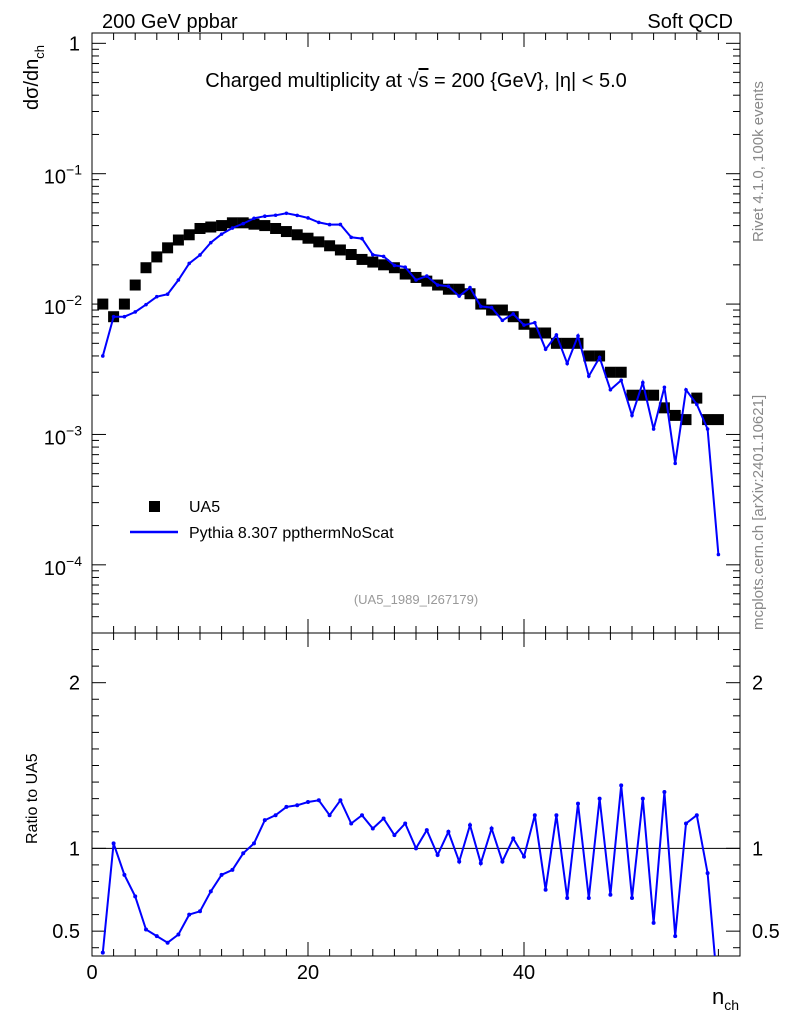 The height and width of the screenshot is (1024, 786). I want to click on rivet-label: Rivet 4.1.0, 100k events, so click(758, 161).